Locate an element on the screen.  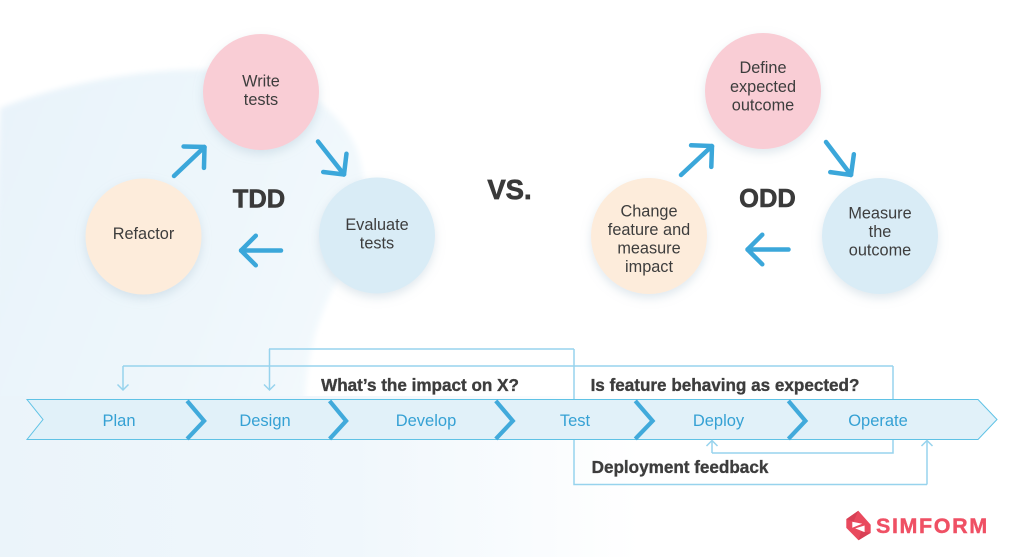
svg-text: What’s the impact on X? is located at coordinates (420, 385).